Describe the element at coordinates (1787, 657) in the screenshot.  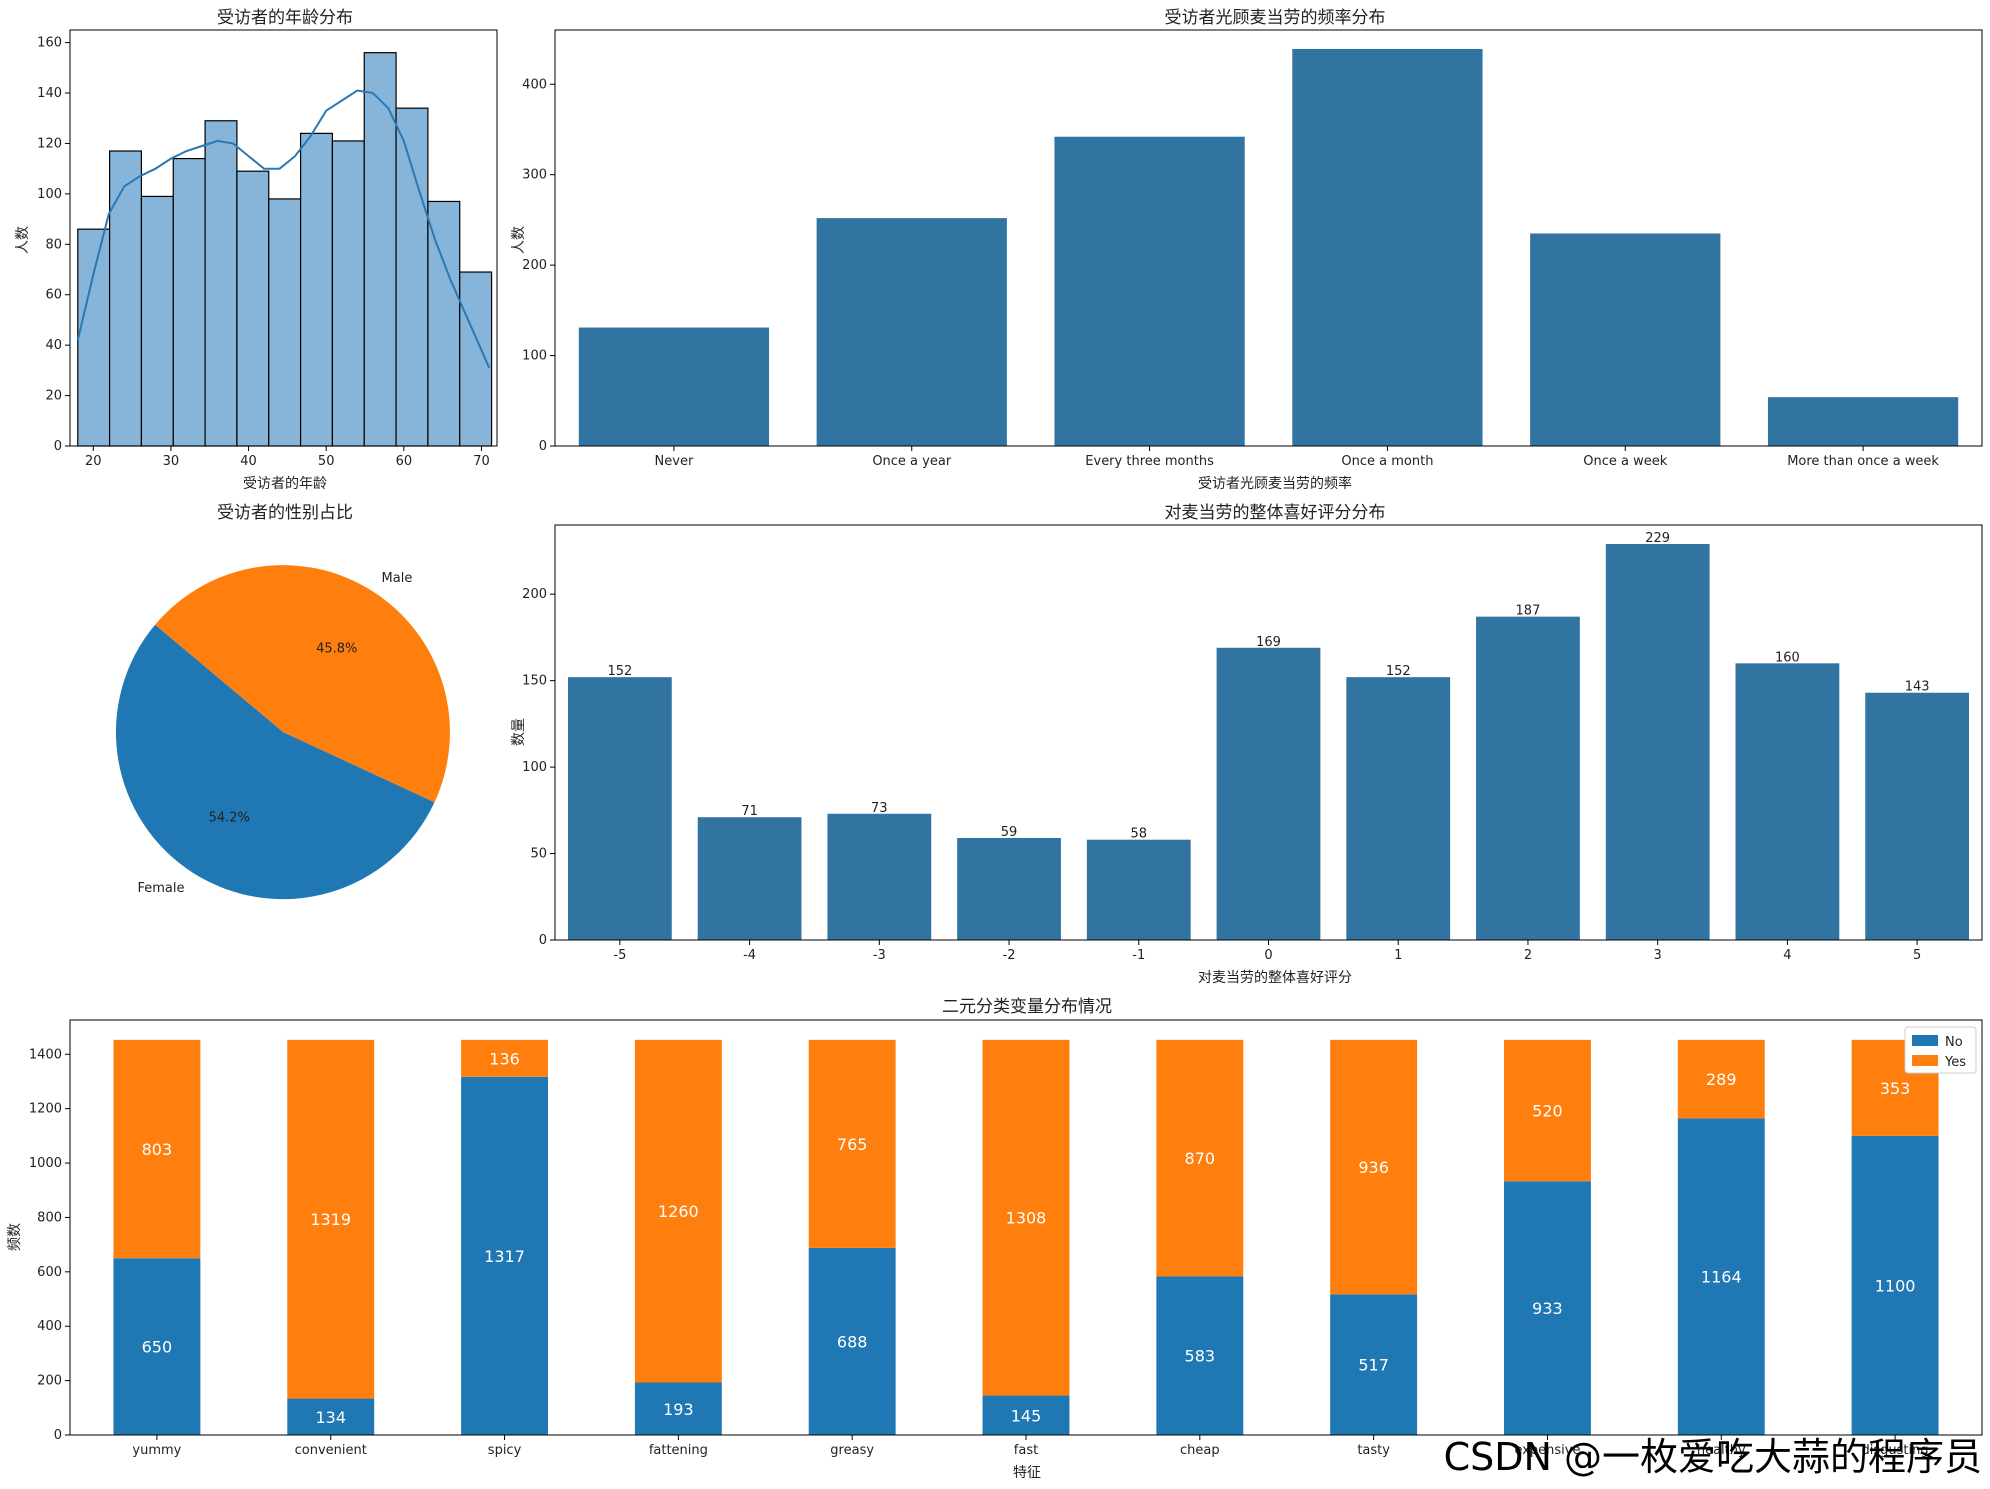
I see `like-bar-value-label: 160` at that location.